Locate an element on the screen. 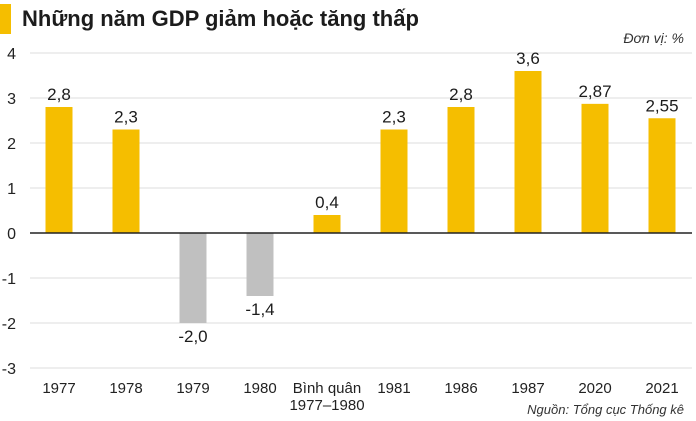  y-tick-label: -2 is located at coordinates (9, 324).